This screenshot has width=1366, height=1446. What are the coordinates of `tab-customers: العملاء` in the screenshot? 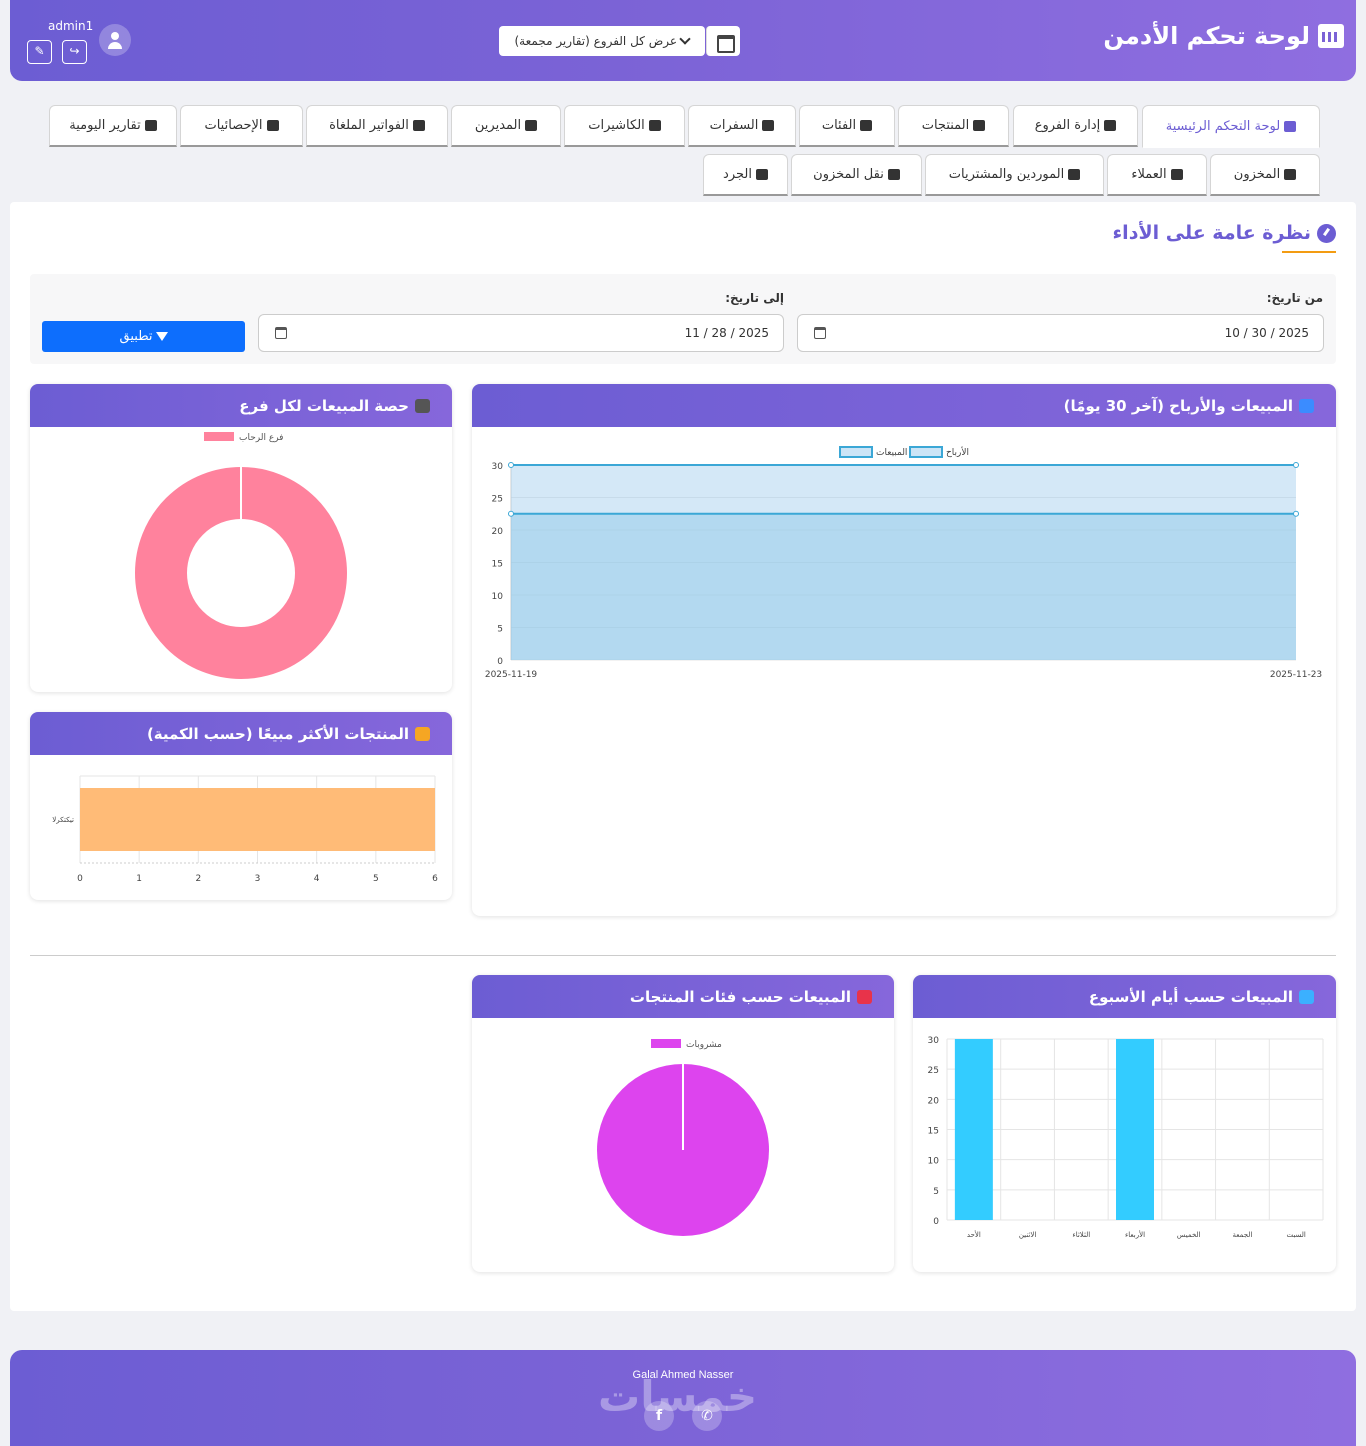 It's located at (1157, 175).